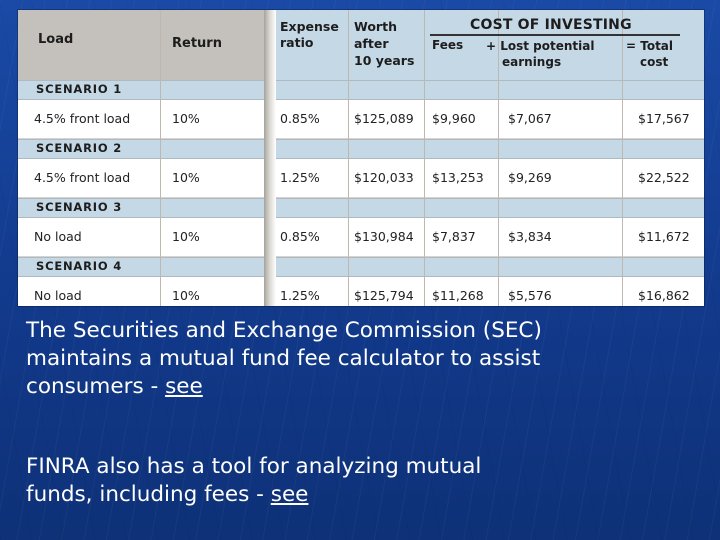 The image size is (720, 540). What do you see at coordinates (384, 295) in the screenshot?
I see `worth-cell: $125,794` at bounding box center [384, 295].